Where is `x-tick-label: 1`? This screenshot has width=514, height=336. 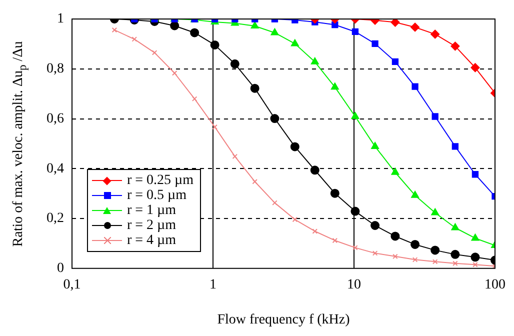
x-tick-label: 1 is located at coordinates (213, 284).